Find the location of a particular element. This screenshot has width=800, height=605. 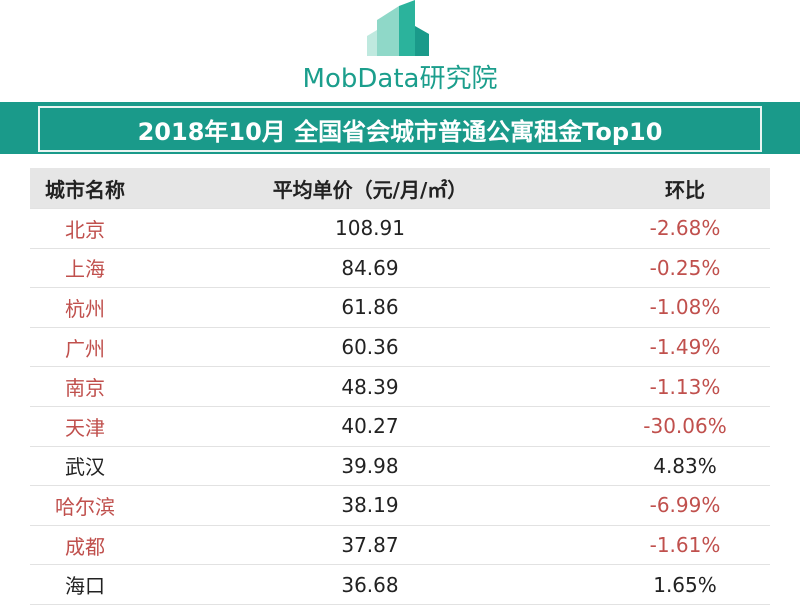

change-cell: -1.49% is located at coordinates (685, 347).